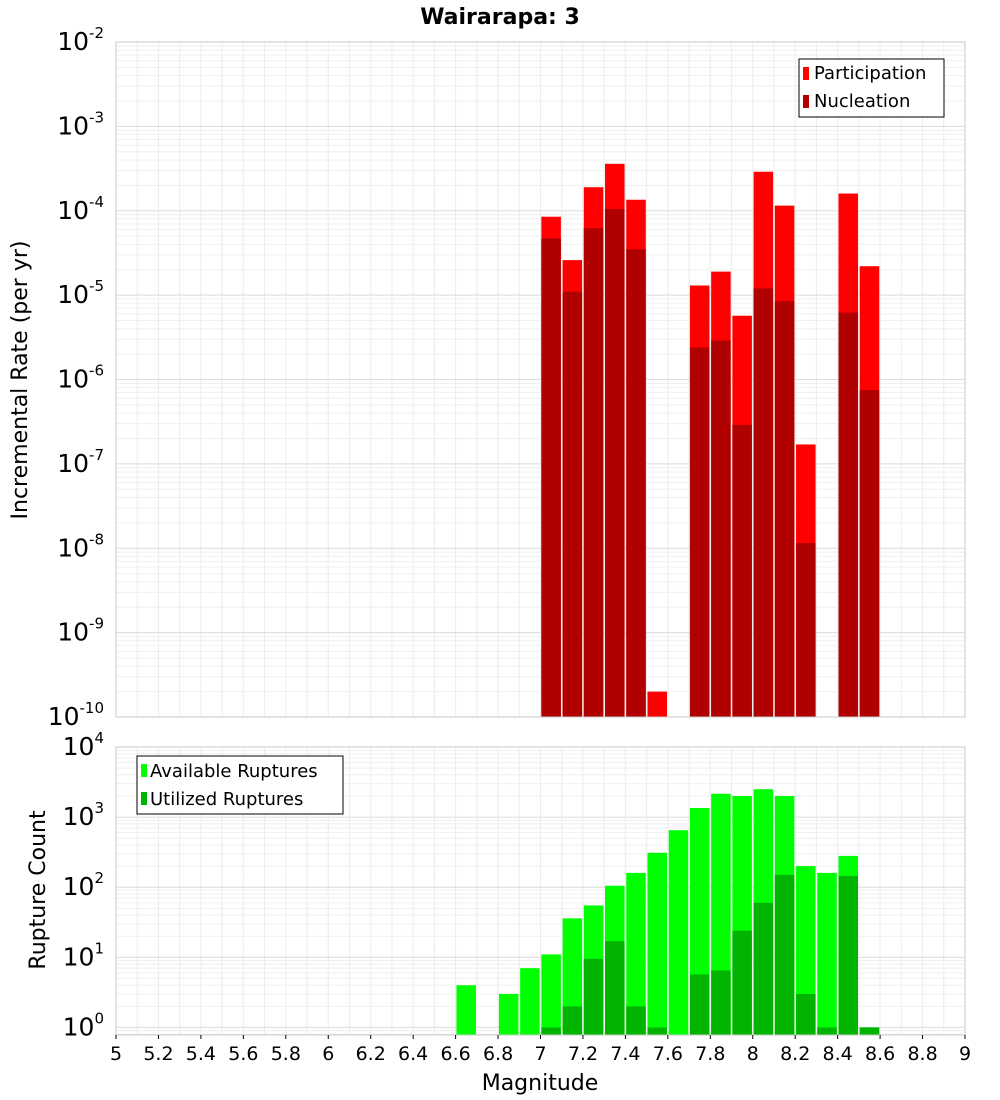 Image resolution: width=1000 pixels, height=1100 pixels. I want to click on top-y-ticks: 10⁻² 10⁻³ 10⁻⁴ 10⁻⁵ 10⁻⁶ 10⁻⁷ 10⁻⁸ 10⁻⁹ 10⁻¹⁰, so click(76, 377).